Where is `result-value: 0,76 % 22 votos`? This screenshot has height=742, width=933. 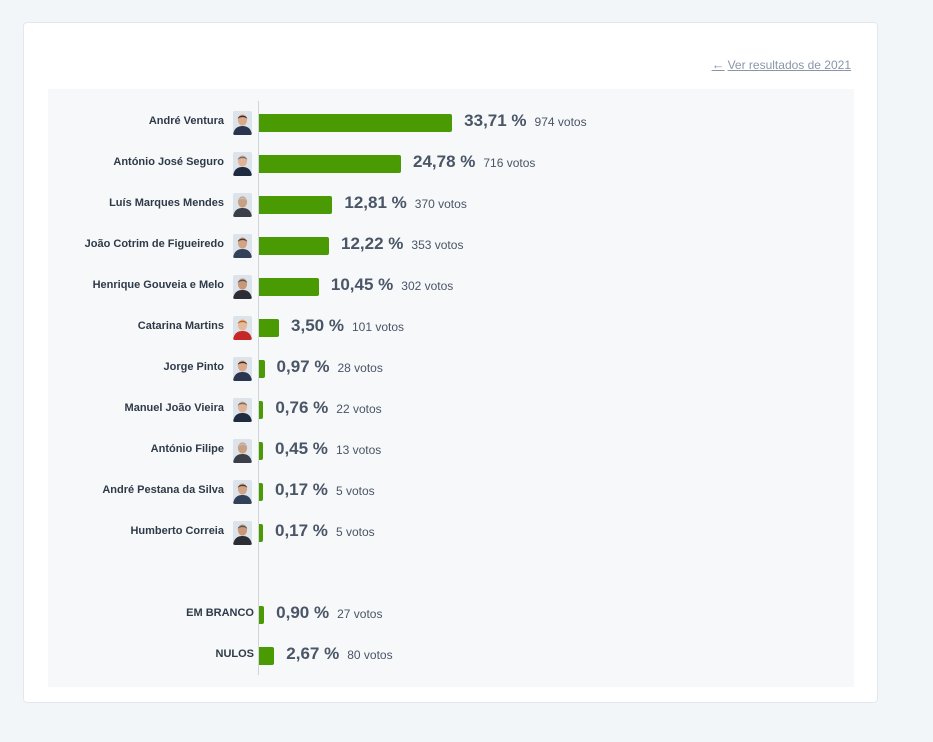 result-value: 0,76 % 22 votos is located at coordinates (328, 408).